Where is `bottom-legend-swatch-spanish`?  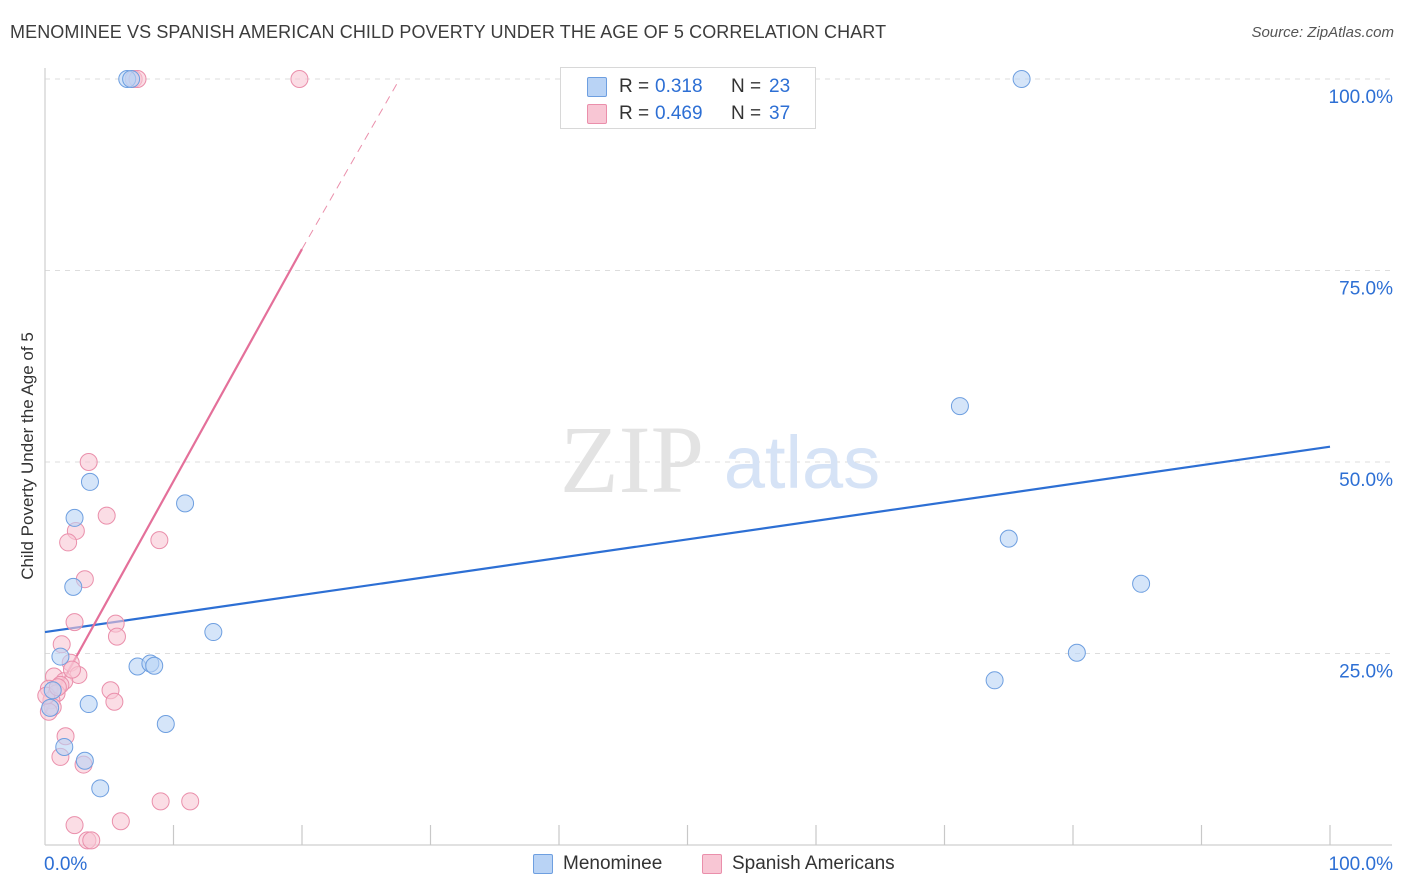 bottom-legend-swatch-spanish is located at coordinates (712, 864).